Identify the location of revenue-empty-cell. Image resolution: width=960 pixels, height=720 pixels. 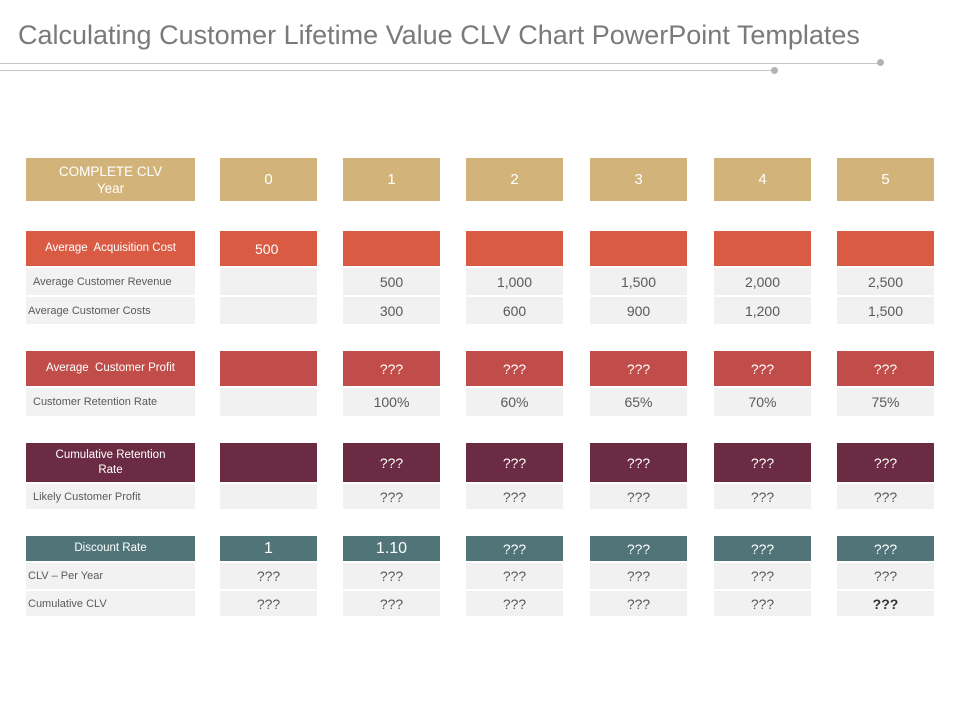
(268, 281).